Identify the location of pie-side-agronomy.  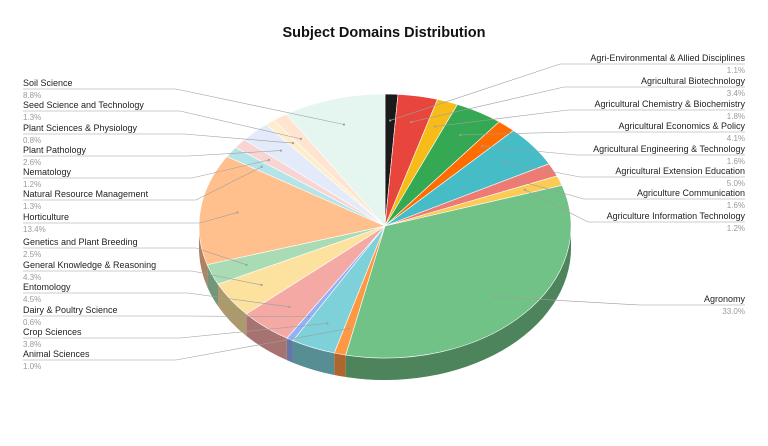
(458, 303).